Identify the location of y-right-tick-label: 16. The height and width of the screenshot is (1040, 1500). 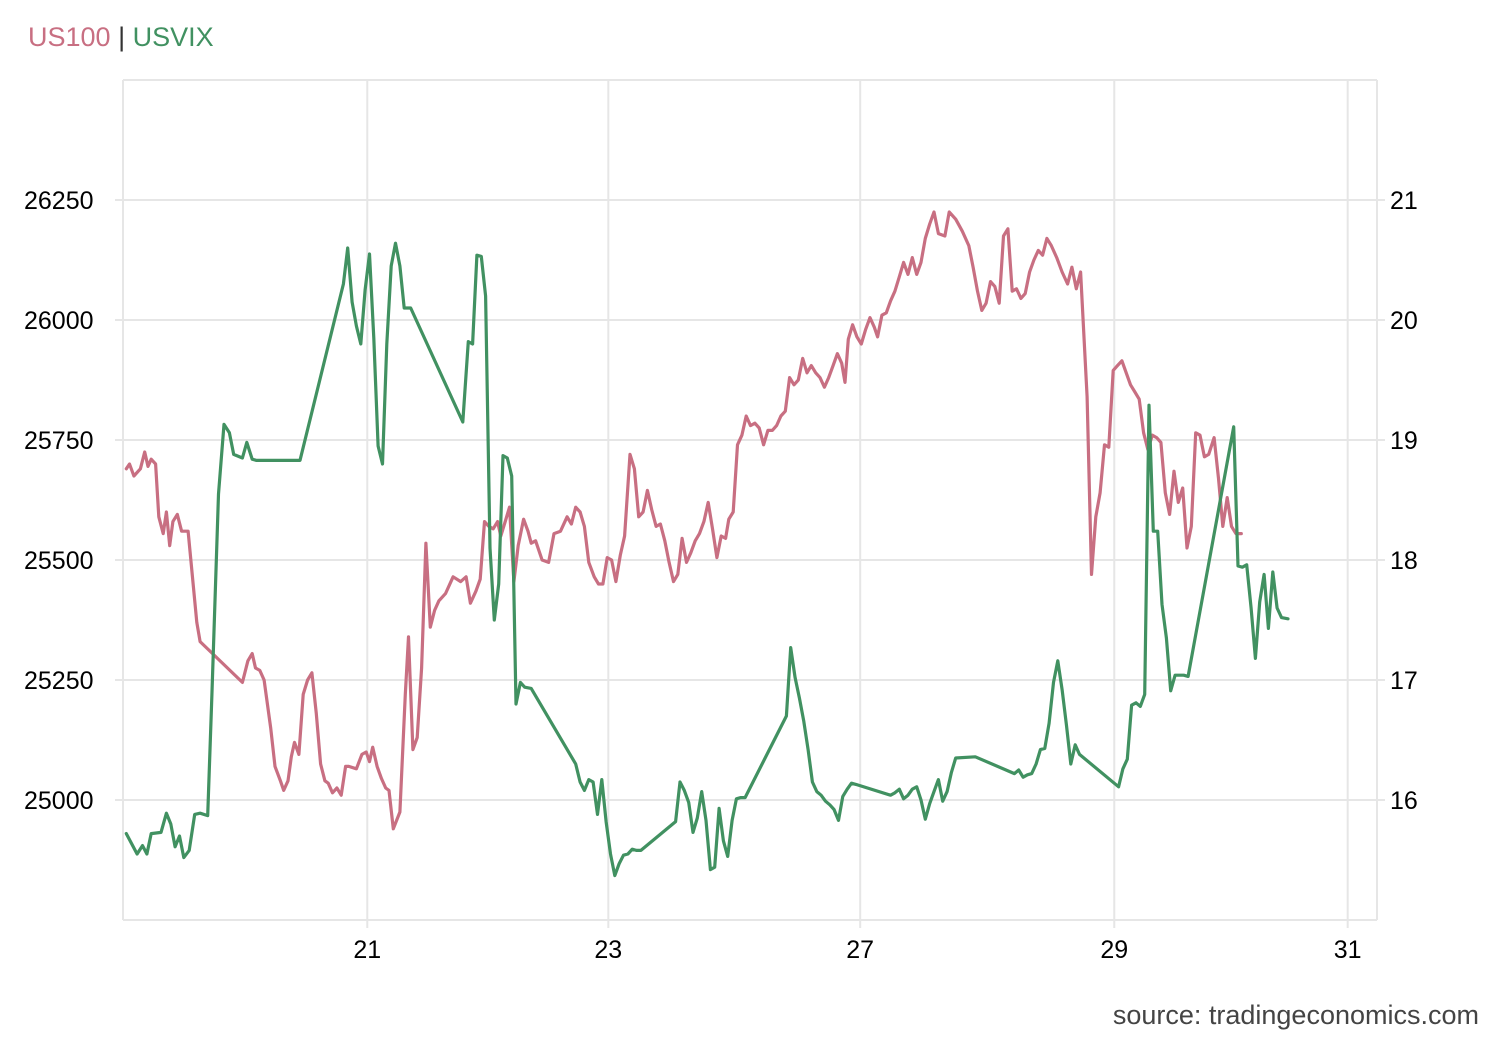
(1404, 801).